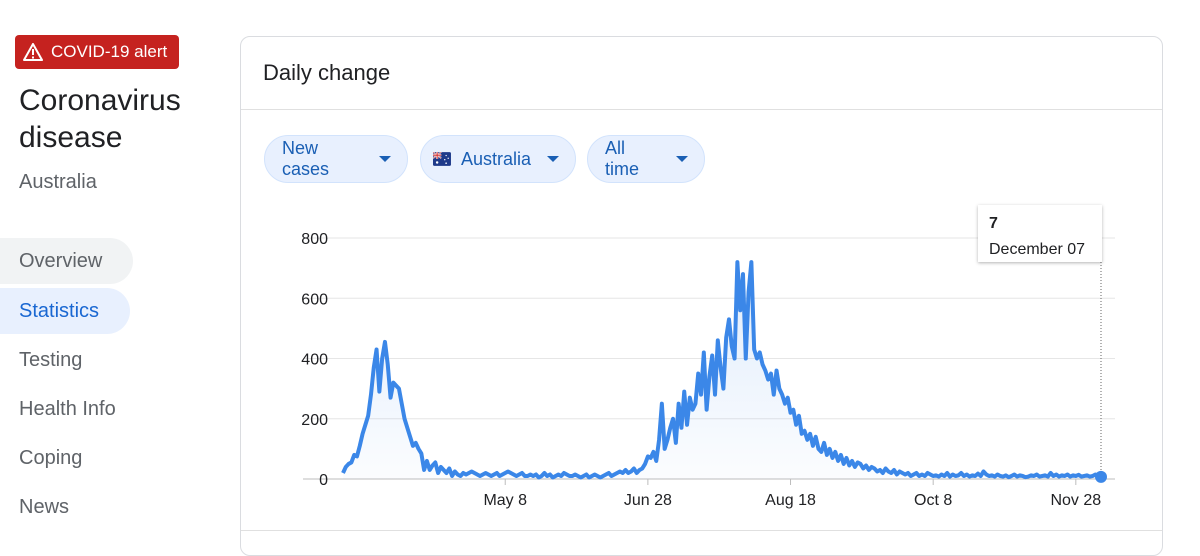 The image size is (1200, 556). What do you see at coordinates (306, 158) in the screenshot?
I see `chip-label: New cases` at bounding box center [306, 158].